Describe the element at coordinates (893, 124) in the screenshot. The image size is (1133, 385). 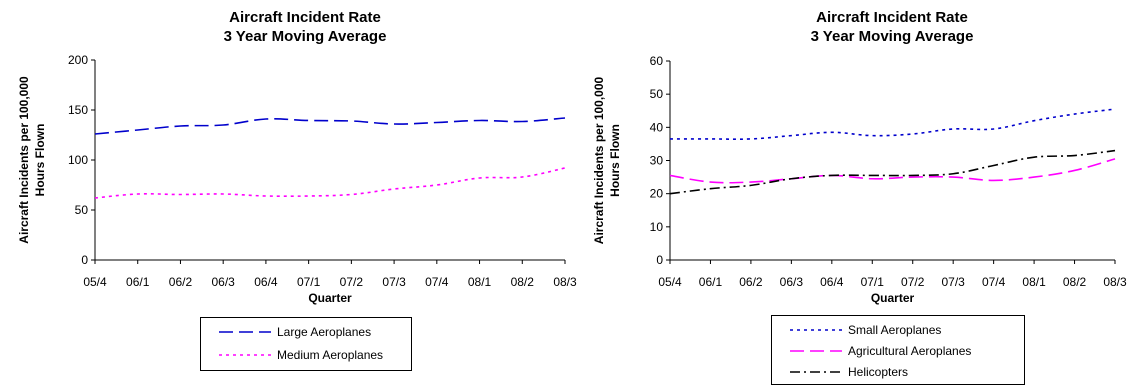
I see `series-line-small-aeroplanes` at that location.